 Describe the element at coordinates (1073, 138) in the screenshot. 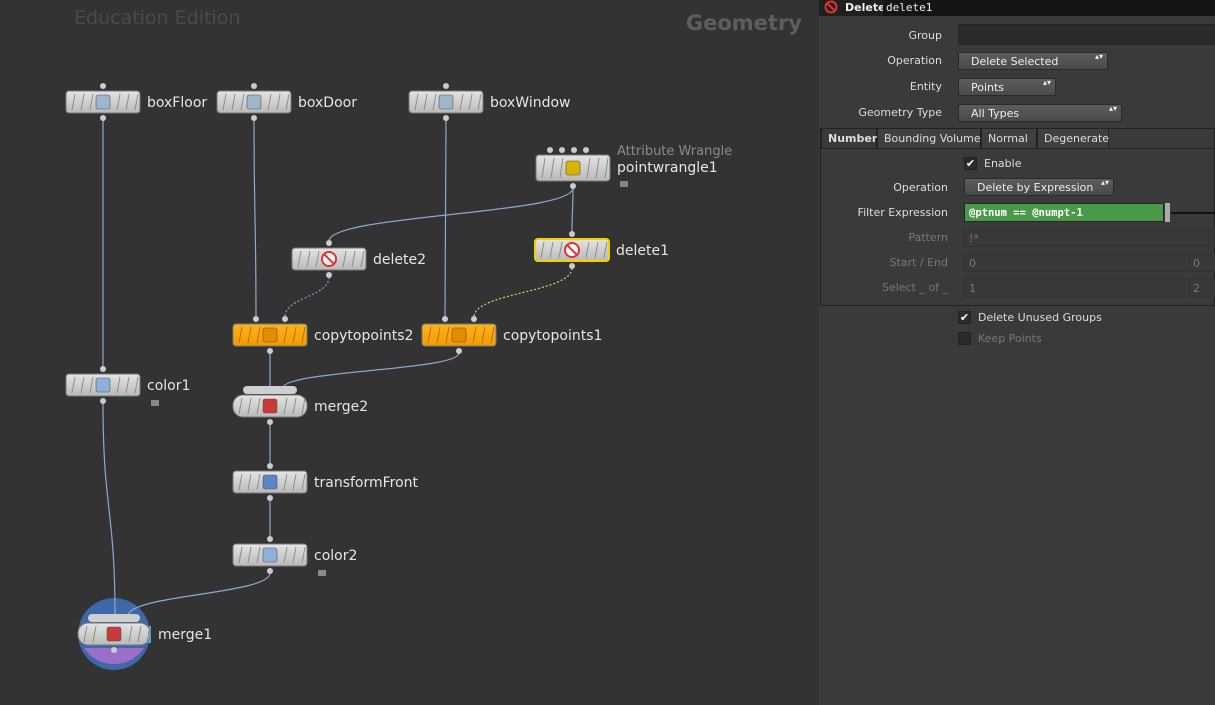

I see `tab: Degenerate` at that location.